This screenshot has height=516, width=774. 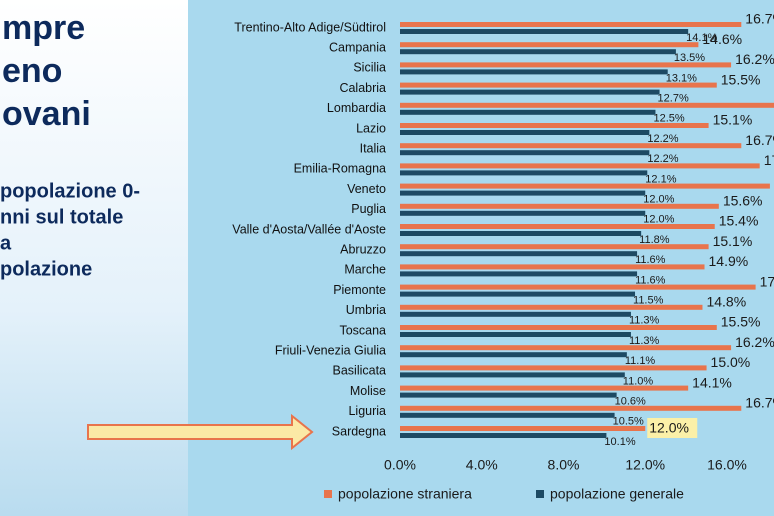 What do you see at coordinates (650, 280) in the screenshot?
I see `value-label: 11.6%` at bounding box center [650, 280].